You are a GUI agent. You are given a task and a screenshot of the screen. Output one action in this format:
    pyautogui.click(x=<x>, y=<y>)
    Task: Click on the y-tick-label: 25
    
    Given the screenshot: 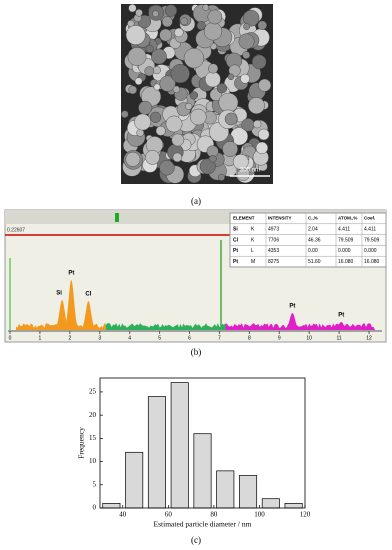 What is the action you would take?
    pyautogui.click(x=93, y=392)
    